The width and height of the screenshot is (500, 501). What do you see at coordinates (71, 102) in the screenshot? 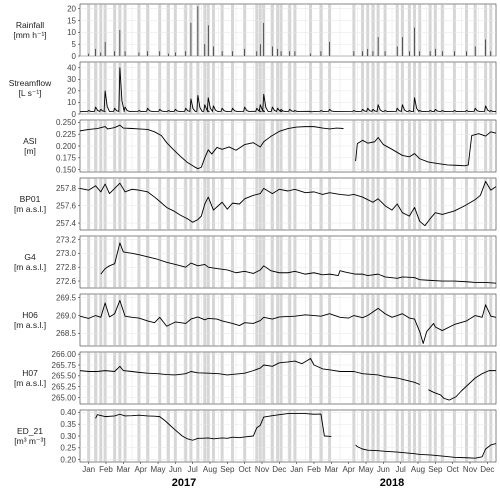
I see `y-tick-label: 10` at bounding box center [71, 102].